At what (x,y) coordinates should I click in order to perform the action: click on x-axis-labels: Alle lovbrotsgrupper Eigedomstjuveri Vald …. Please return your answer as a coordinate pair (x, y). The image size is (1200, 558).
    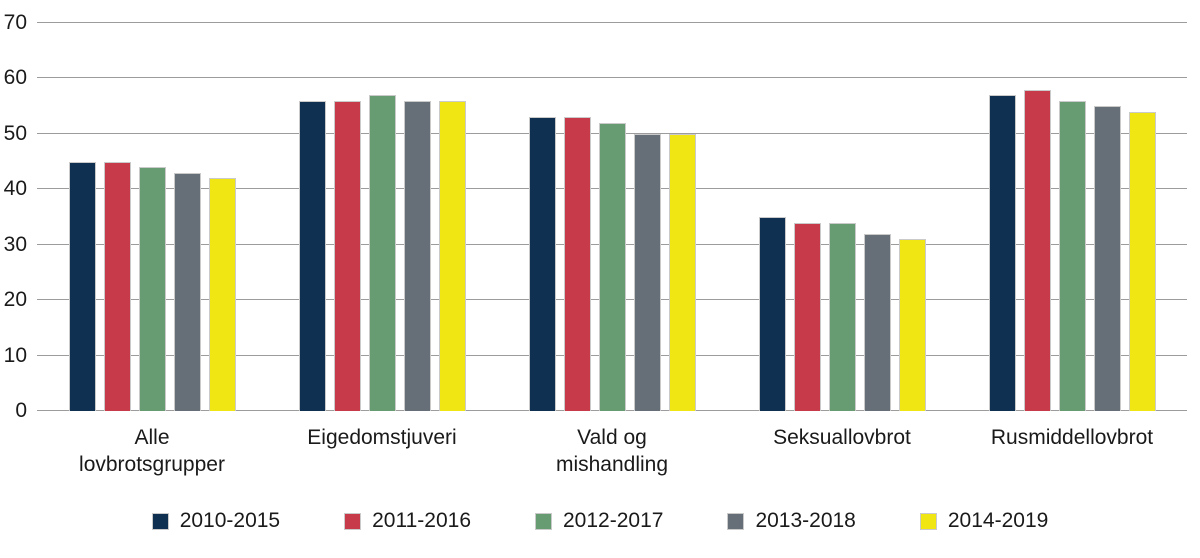
    Looking at the image, I should click on (612, 451).